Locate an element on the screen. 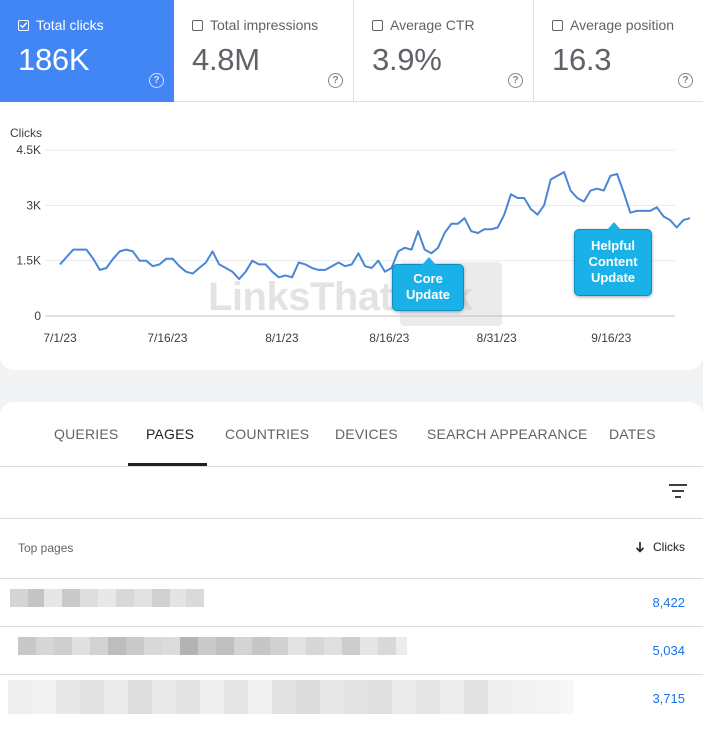  metric-value: 3.9% is located at coordinates (407, 59).